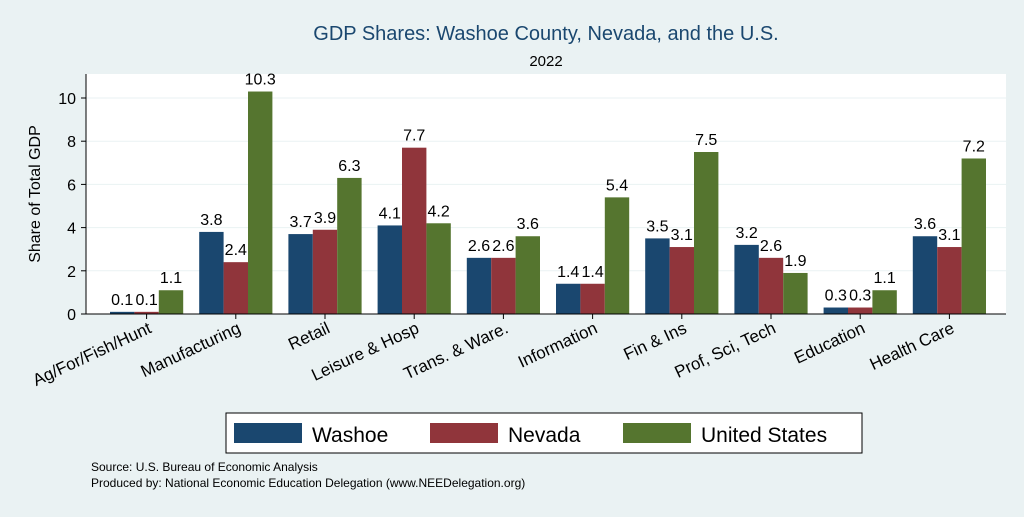  What do you see at coordinates (71, 142) in the screenshot?
I see `y-tick-label: 8` at bounding box center [71, 142].